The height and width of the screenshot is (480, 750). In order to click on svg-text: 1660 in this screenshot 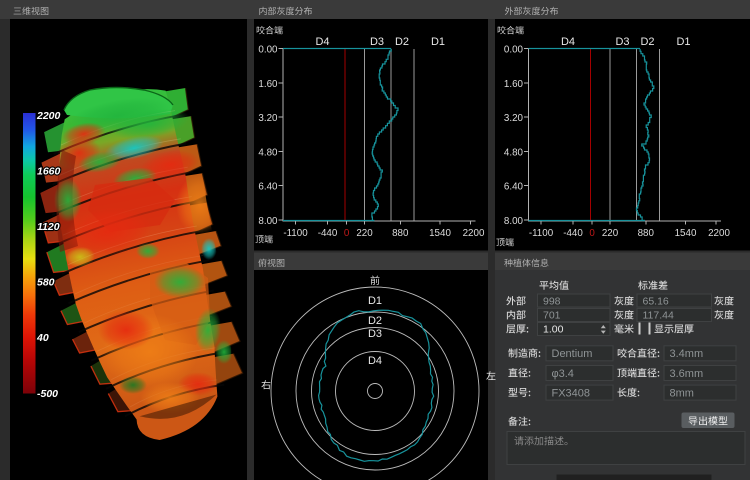, I will do `click(49, 171)`.